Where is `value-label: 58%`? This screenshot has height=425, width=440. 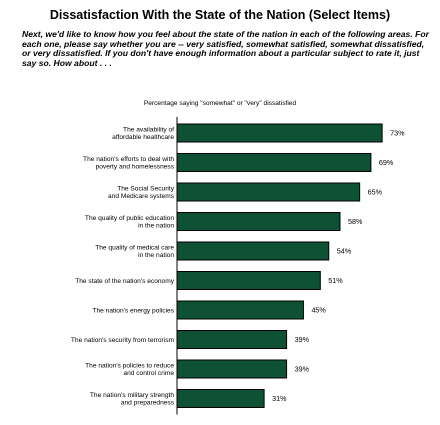 value-label: 58% is located at coordinates (355, 221).